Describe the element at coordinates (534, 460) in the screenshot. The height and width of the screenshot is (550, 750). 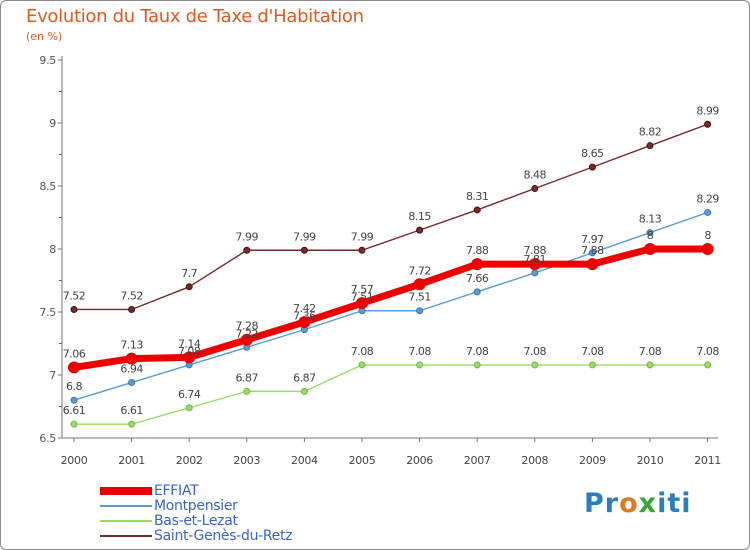
I see `x-tick-label: 2008` at that location.